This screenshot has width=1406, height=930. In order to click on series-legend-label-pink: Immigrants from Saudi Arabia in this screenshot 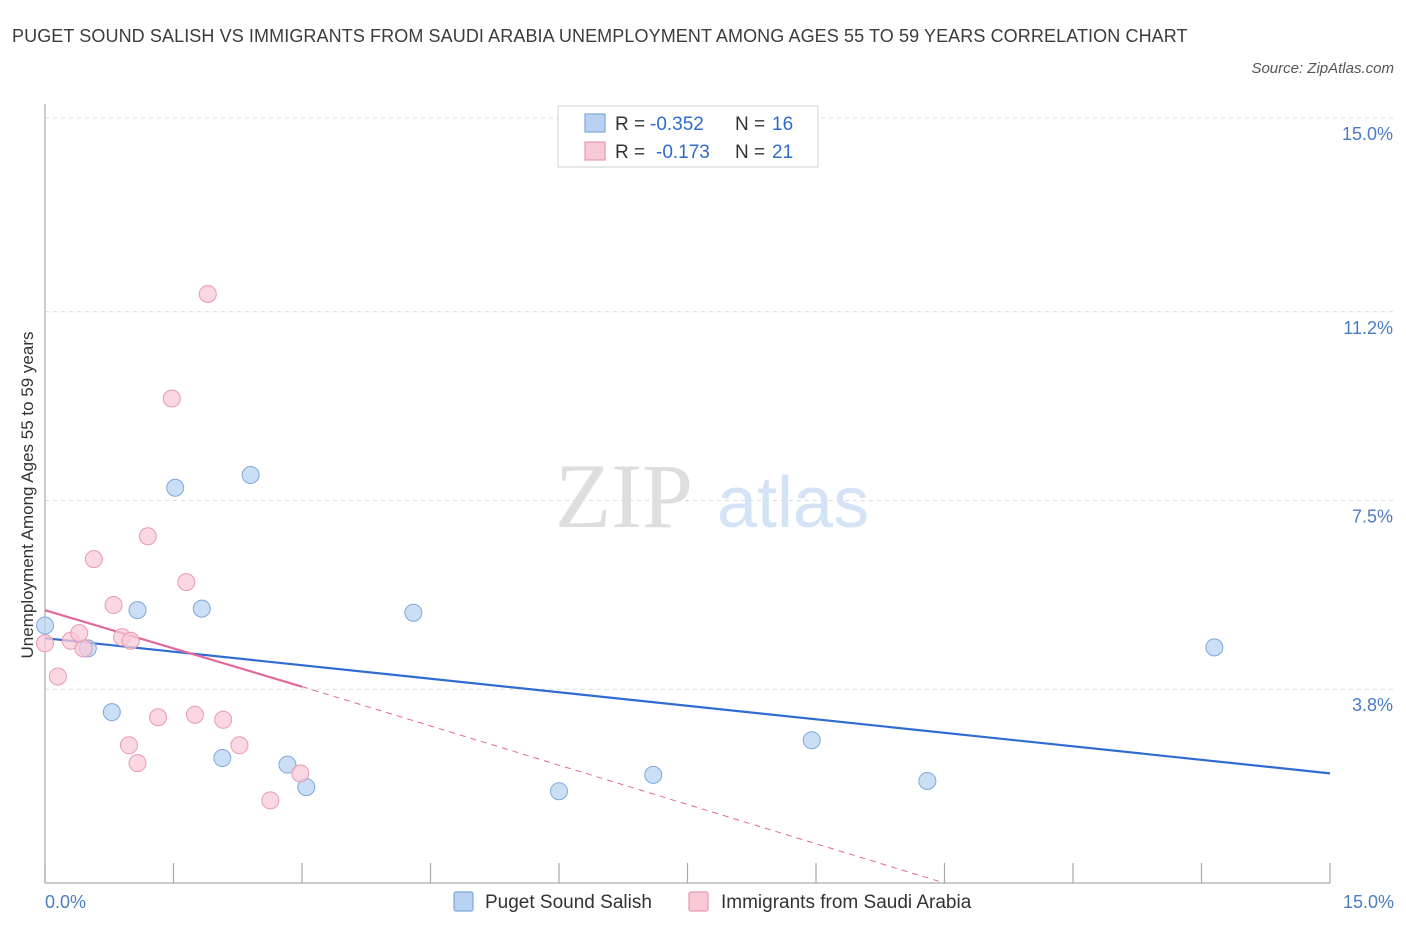, I will do `click(846, 902)`.